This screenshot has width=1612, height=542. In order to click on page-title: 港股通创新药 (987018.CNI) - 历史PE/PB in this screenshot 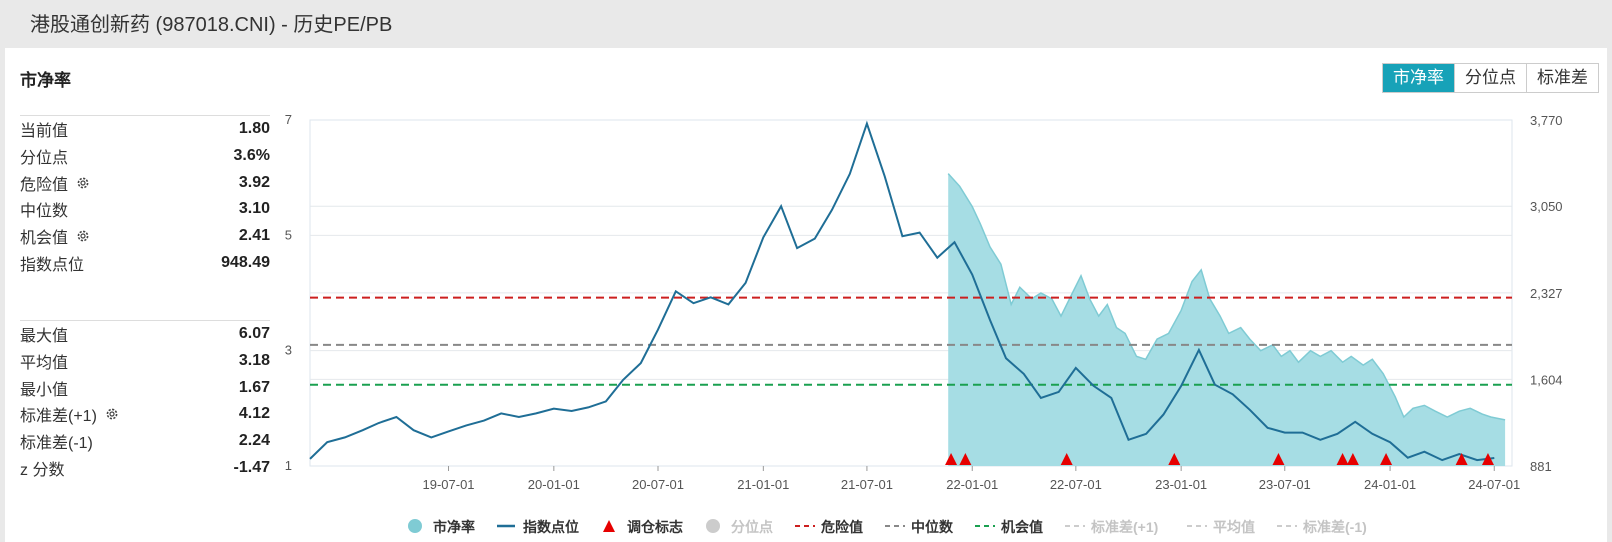, I will do `click(211, 25)`.